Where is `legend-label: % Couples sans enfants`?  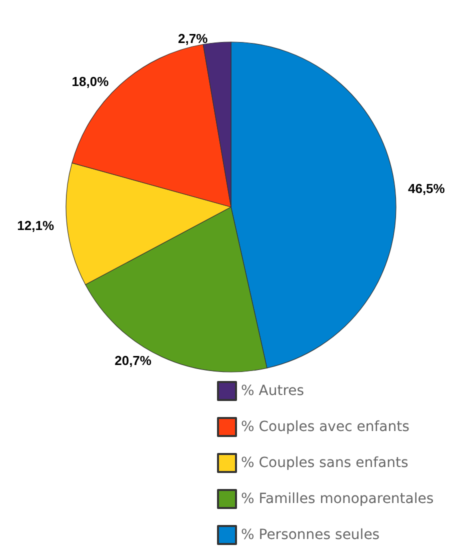
legend-label: % Couples sans enfants is located at coordinates (324, 463).